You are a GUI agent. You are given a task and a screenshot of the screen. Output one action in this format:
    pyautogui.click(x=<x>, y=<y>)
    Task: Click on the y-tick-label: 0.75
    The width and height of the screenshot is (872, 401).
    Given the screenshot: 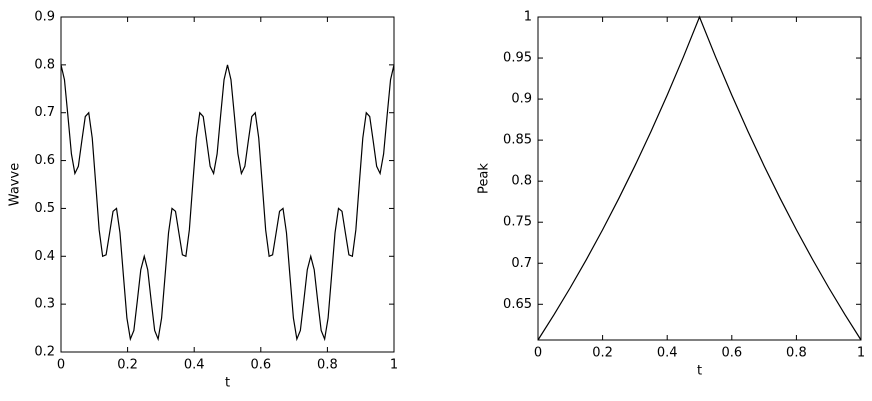 What is the action you would take?
    pyautogui.click(x=517, y=222)
    